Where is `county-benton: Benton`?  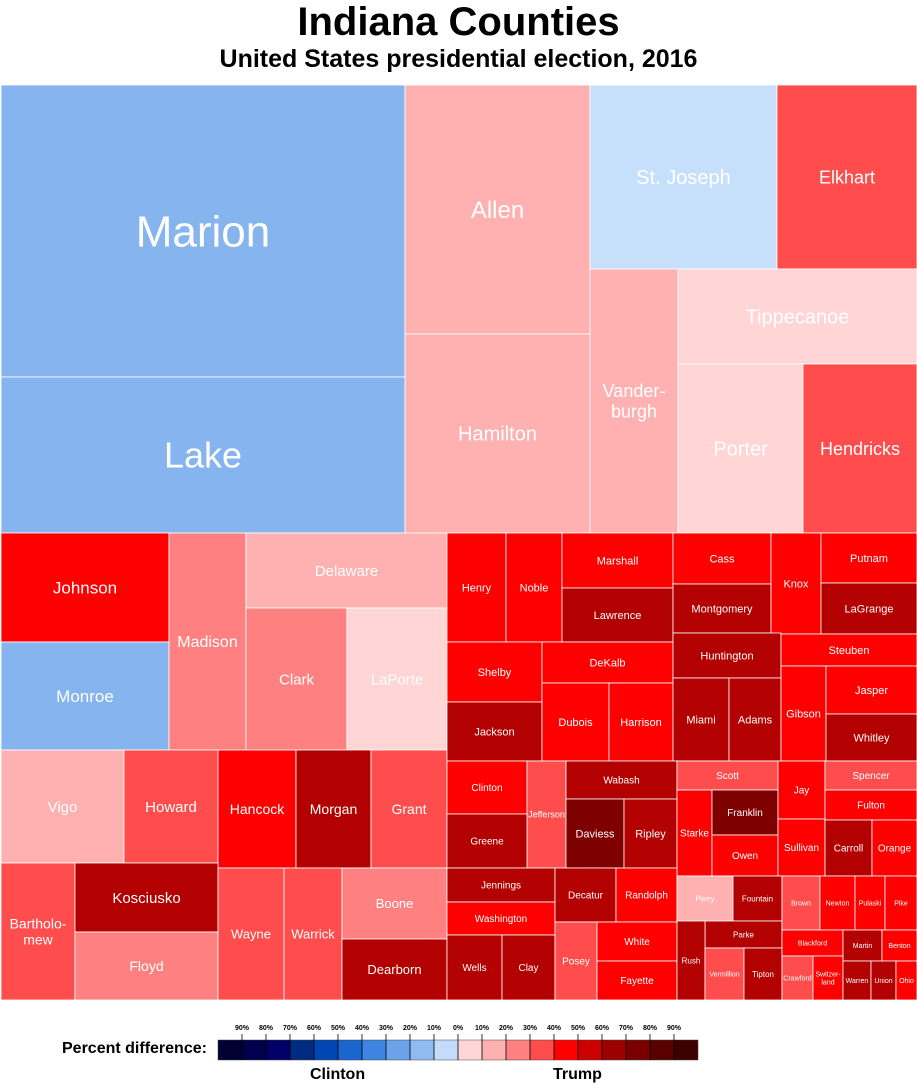
county-benton: Benton is located at coordinates (899, 945).